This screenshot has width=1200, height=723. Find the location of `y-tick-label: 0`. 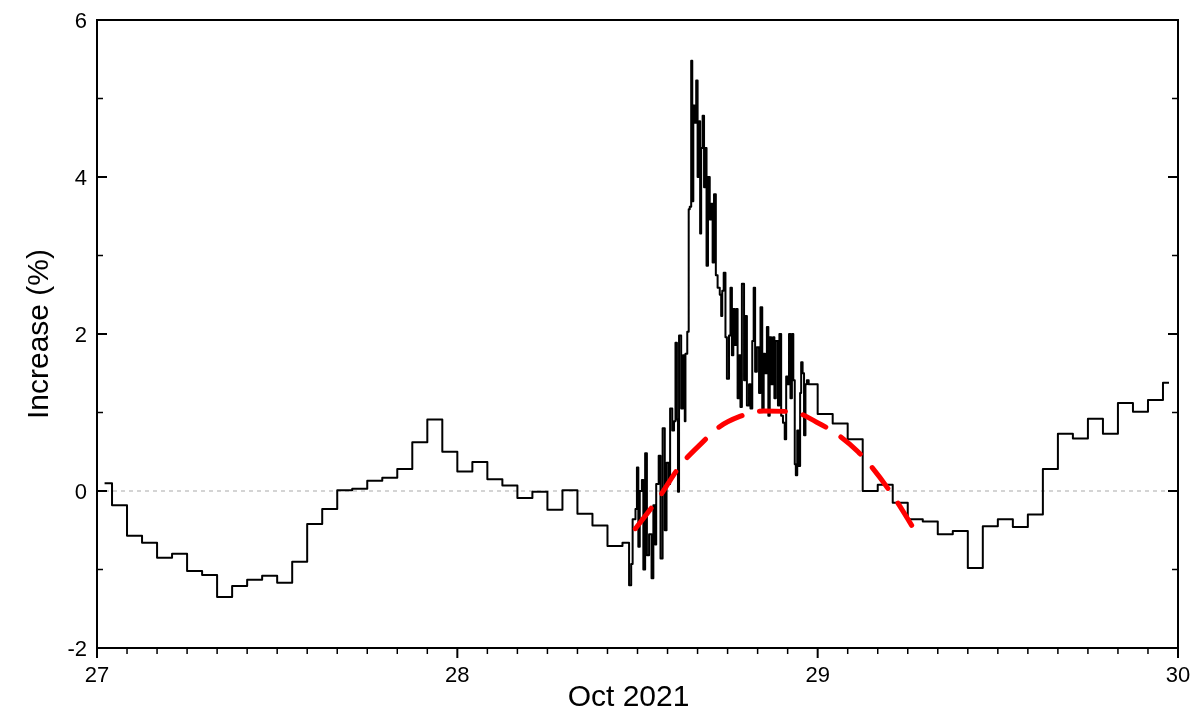

y-tick-label: 0 is located at coordinates (80, 491).